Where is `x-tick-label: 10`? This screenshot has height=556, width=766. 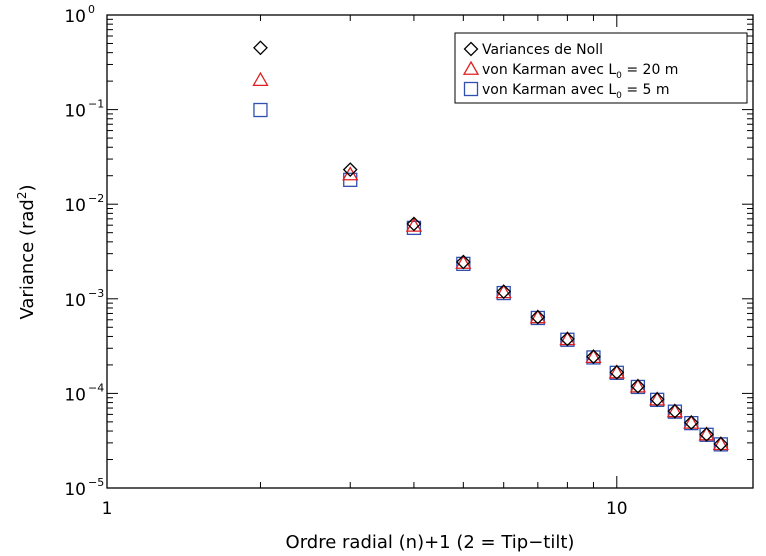
x-tick-label: 10 is located at coordinates (617, 509).